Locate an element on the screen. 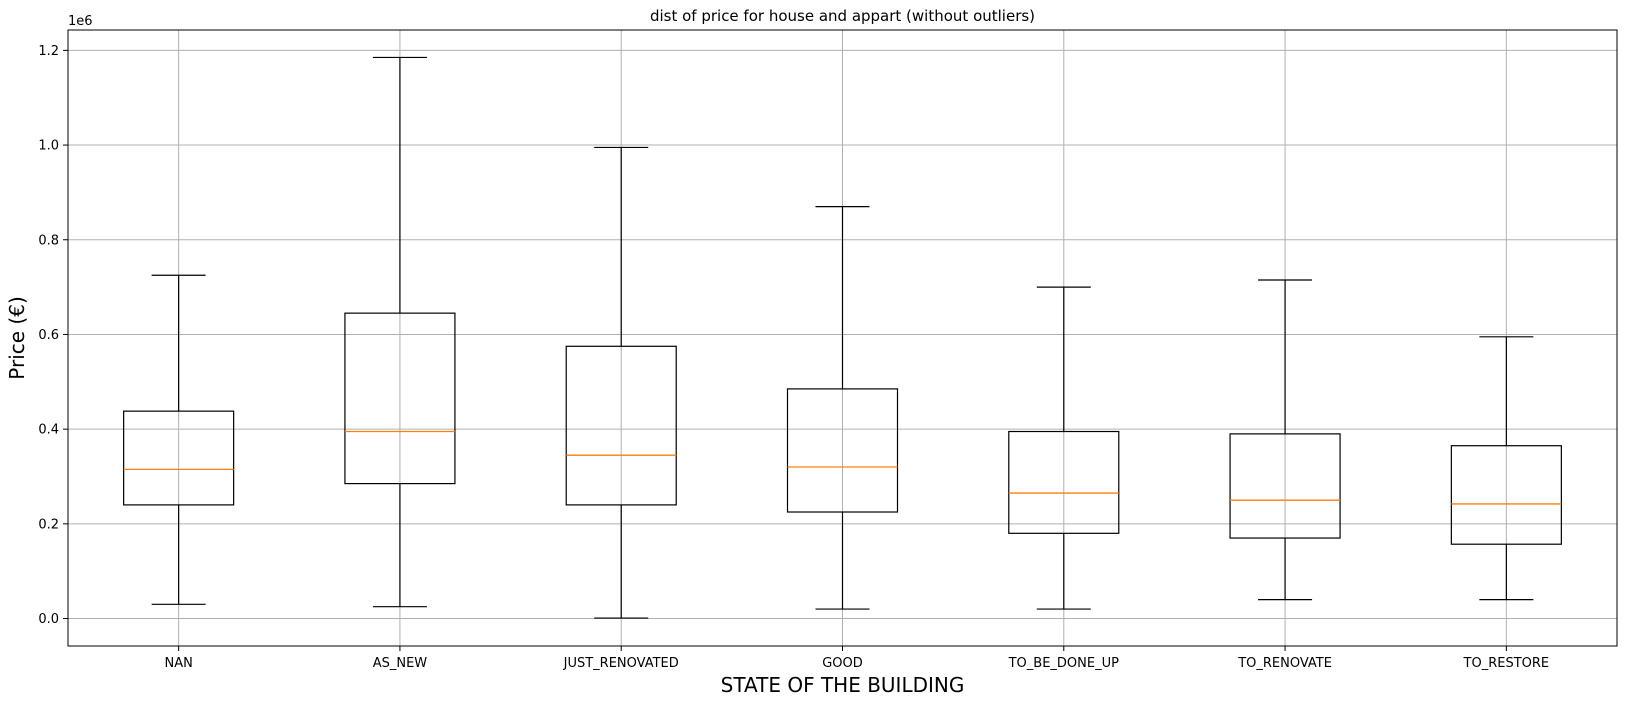 The height and width of the screenshot is (705, 1627). y-tick-label: 1.0 is located at coordinates (48, 146).